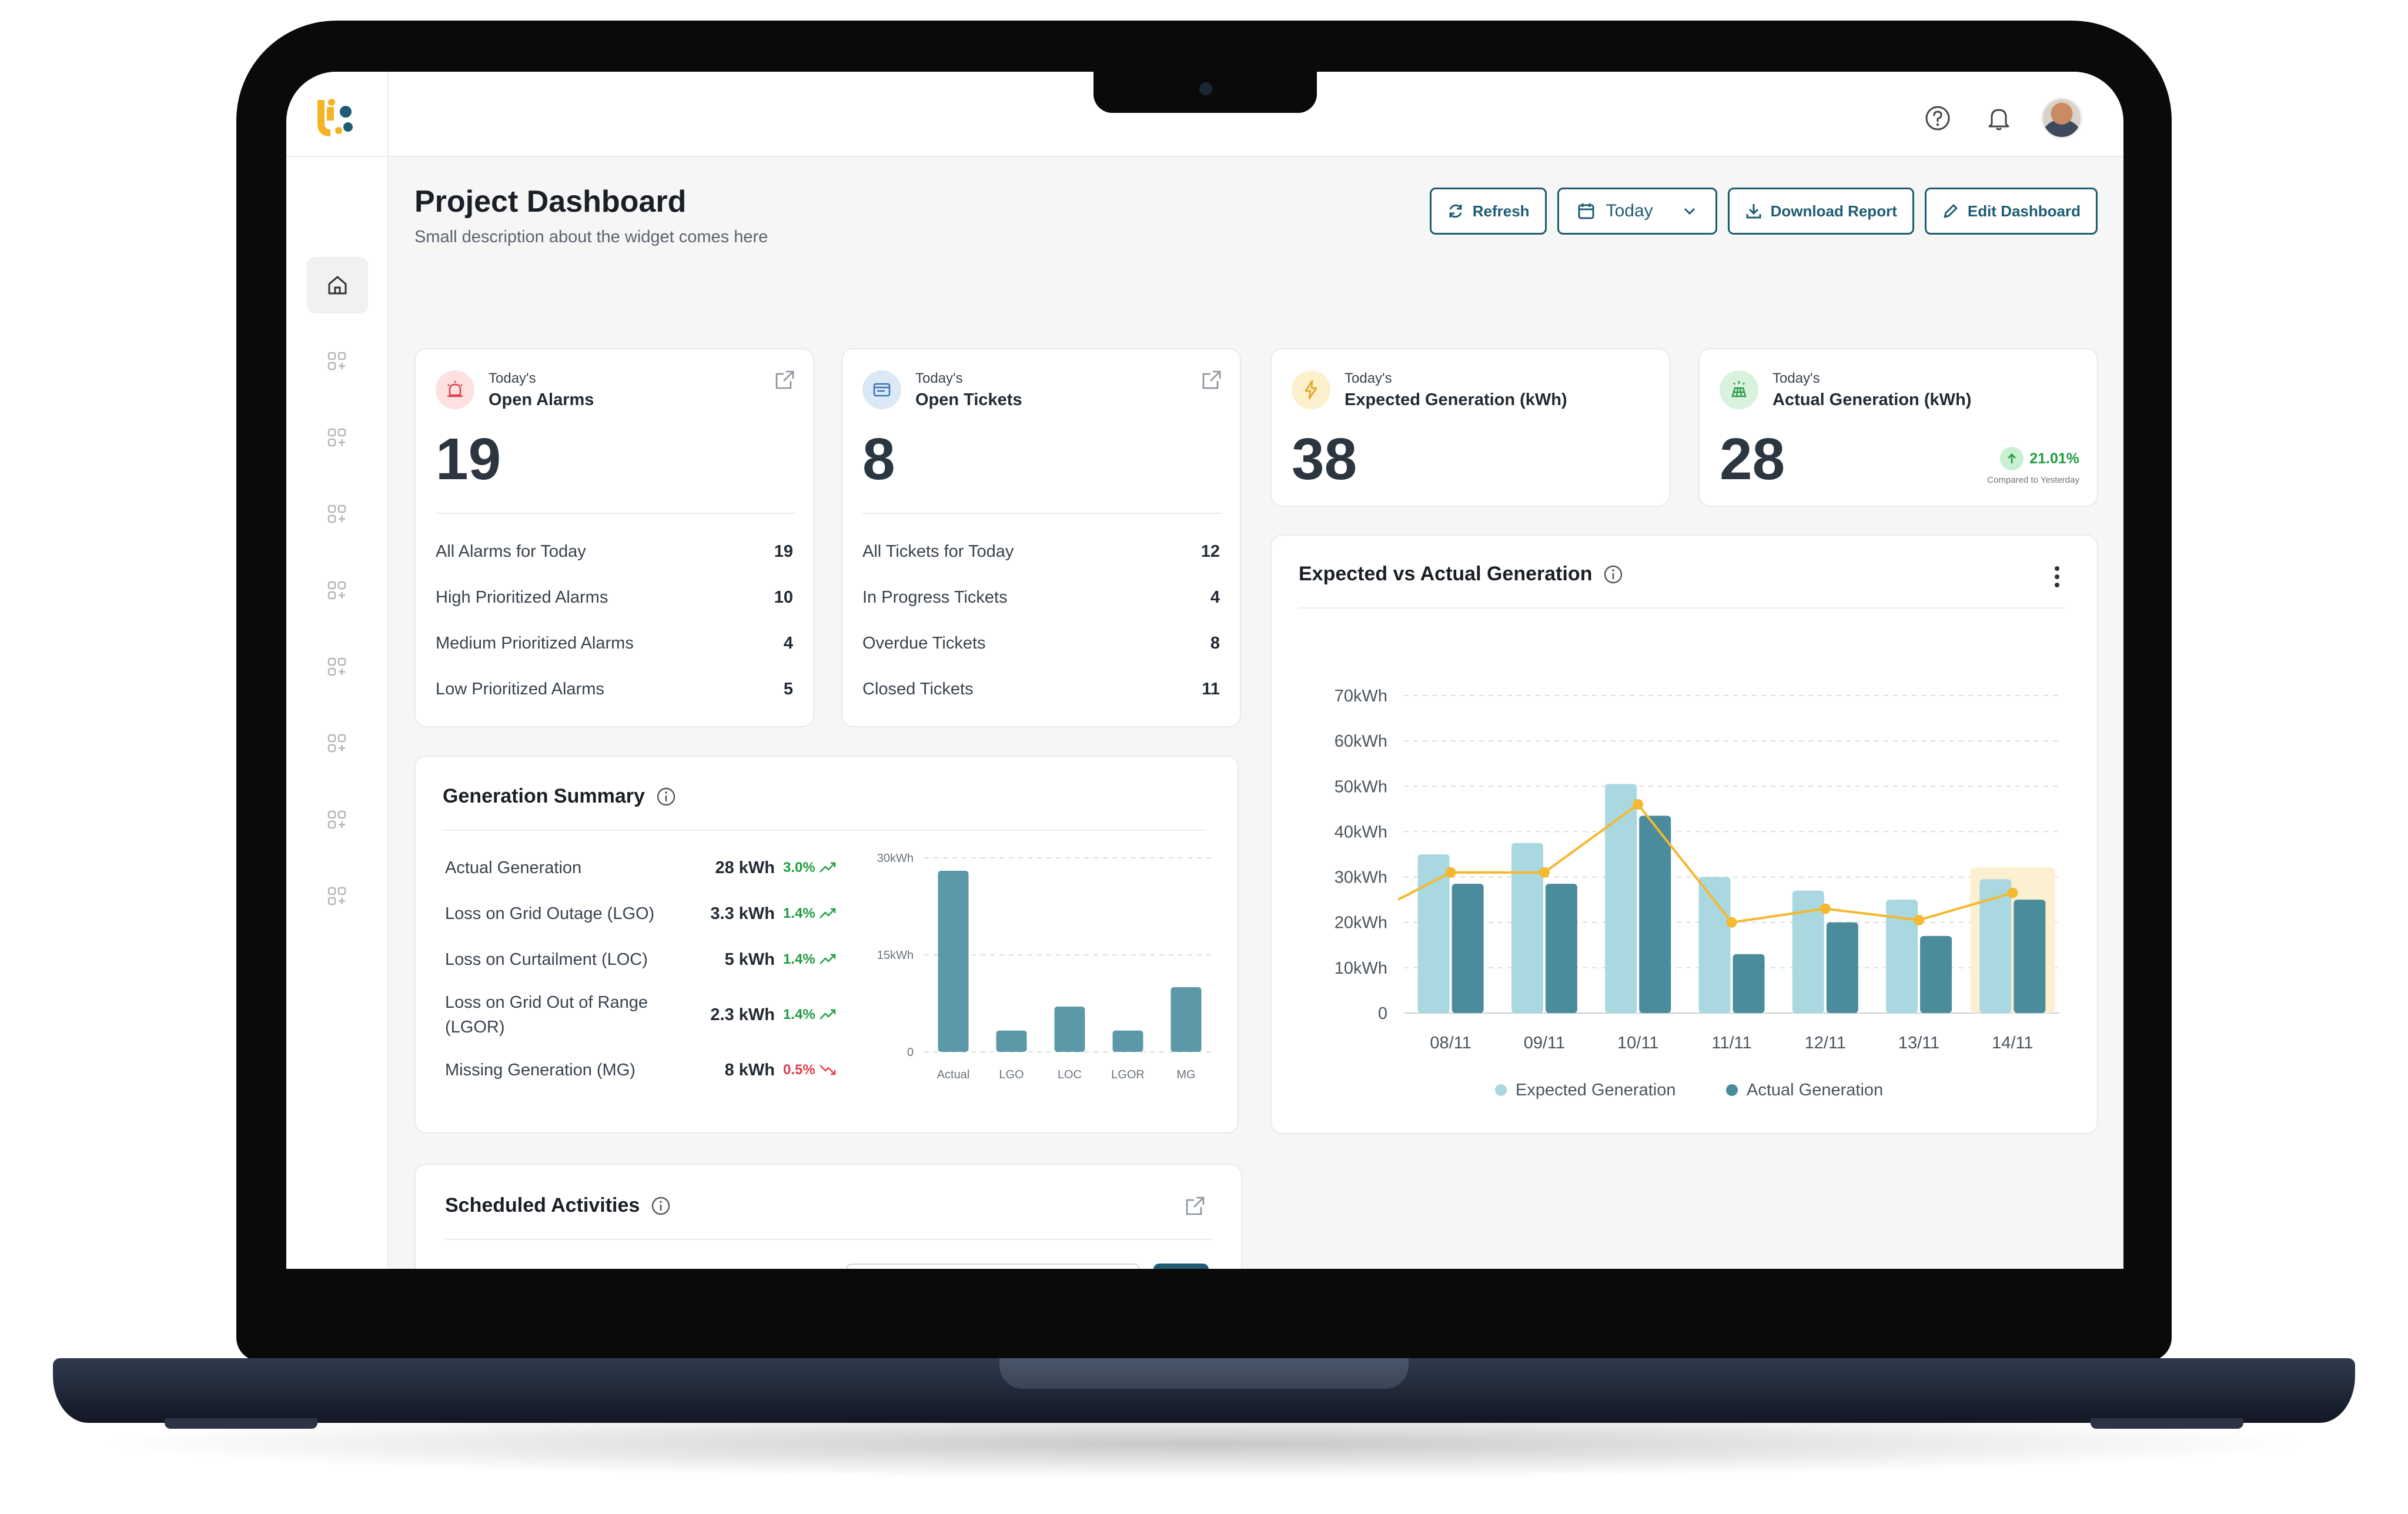 The height and width of the screenshot is (1514, 2408). Describe the element at coordinates (1820, 211) in the screenshot. I see `download-report-button: Download Report` at that location.